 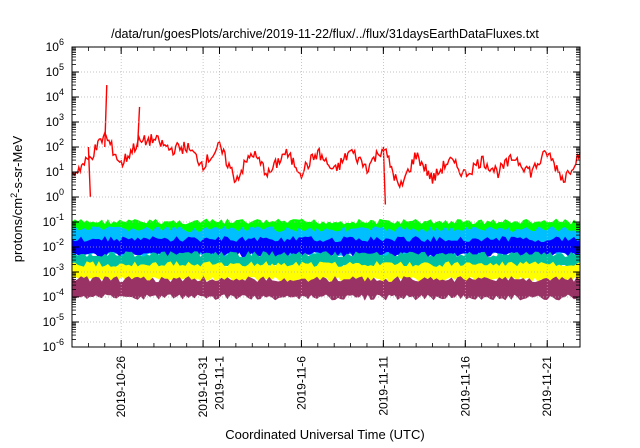 I want to click on x-axis-title: Coordinated Universal Time (UTC), so click(x=324, y=434).